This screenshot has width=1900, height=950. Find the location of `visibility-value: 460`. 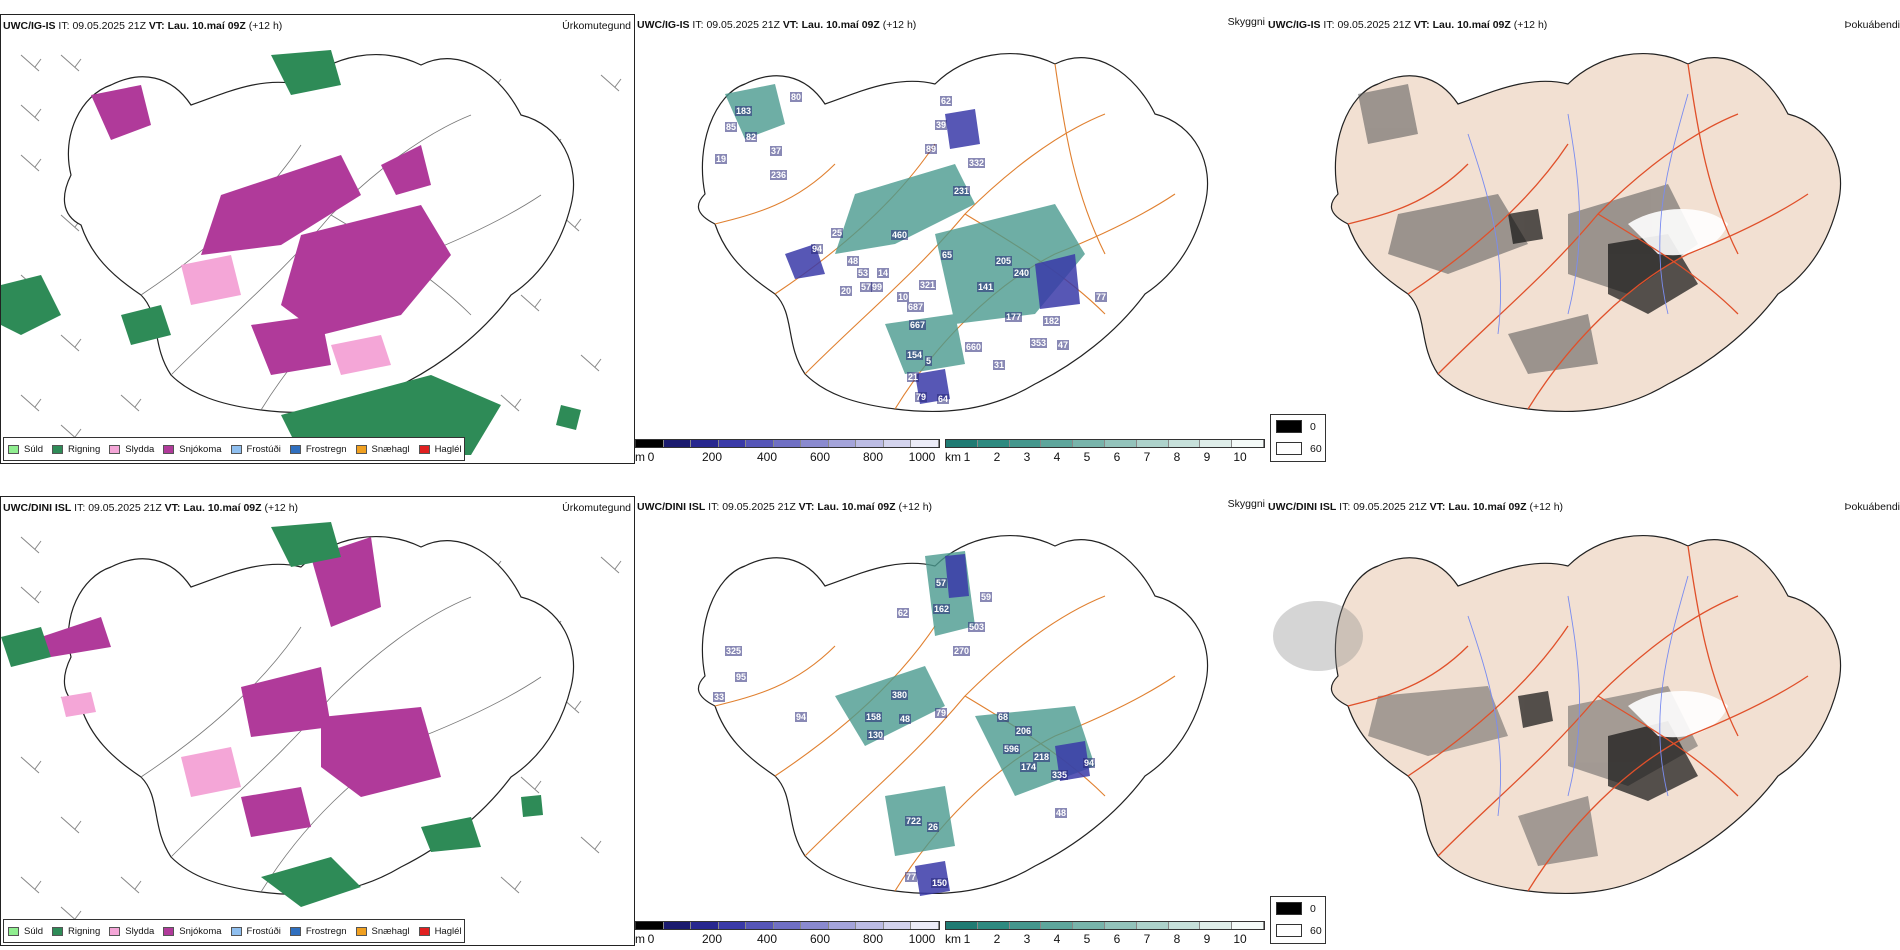

visibility-value: 460 is located at coordinates (900, 235).